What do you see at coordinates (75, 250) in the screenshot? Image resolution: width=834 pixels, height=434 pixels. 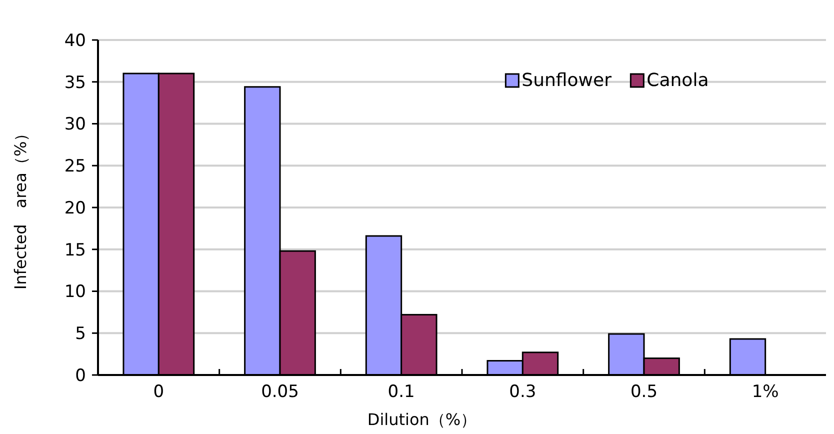 I see `y-tick-label: 15` at bounding box center [75, 250].